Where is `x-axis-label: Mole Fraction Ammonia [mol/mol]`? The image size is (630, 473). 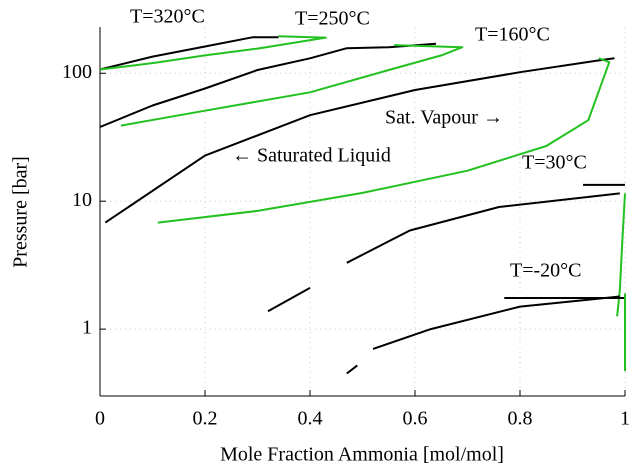
x-axis-label: Mole Fraction Ammonia [mol/mol] is located at coordinates (362, 455).